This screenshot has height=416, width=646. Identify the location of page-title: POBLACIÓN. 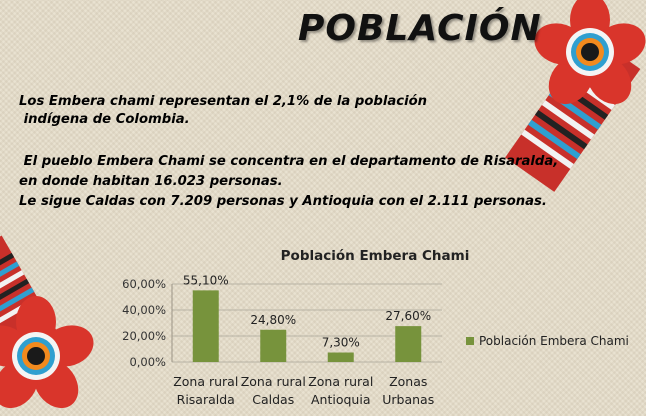
(420, 28).